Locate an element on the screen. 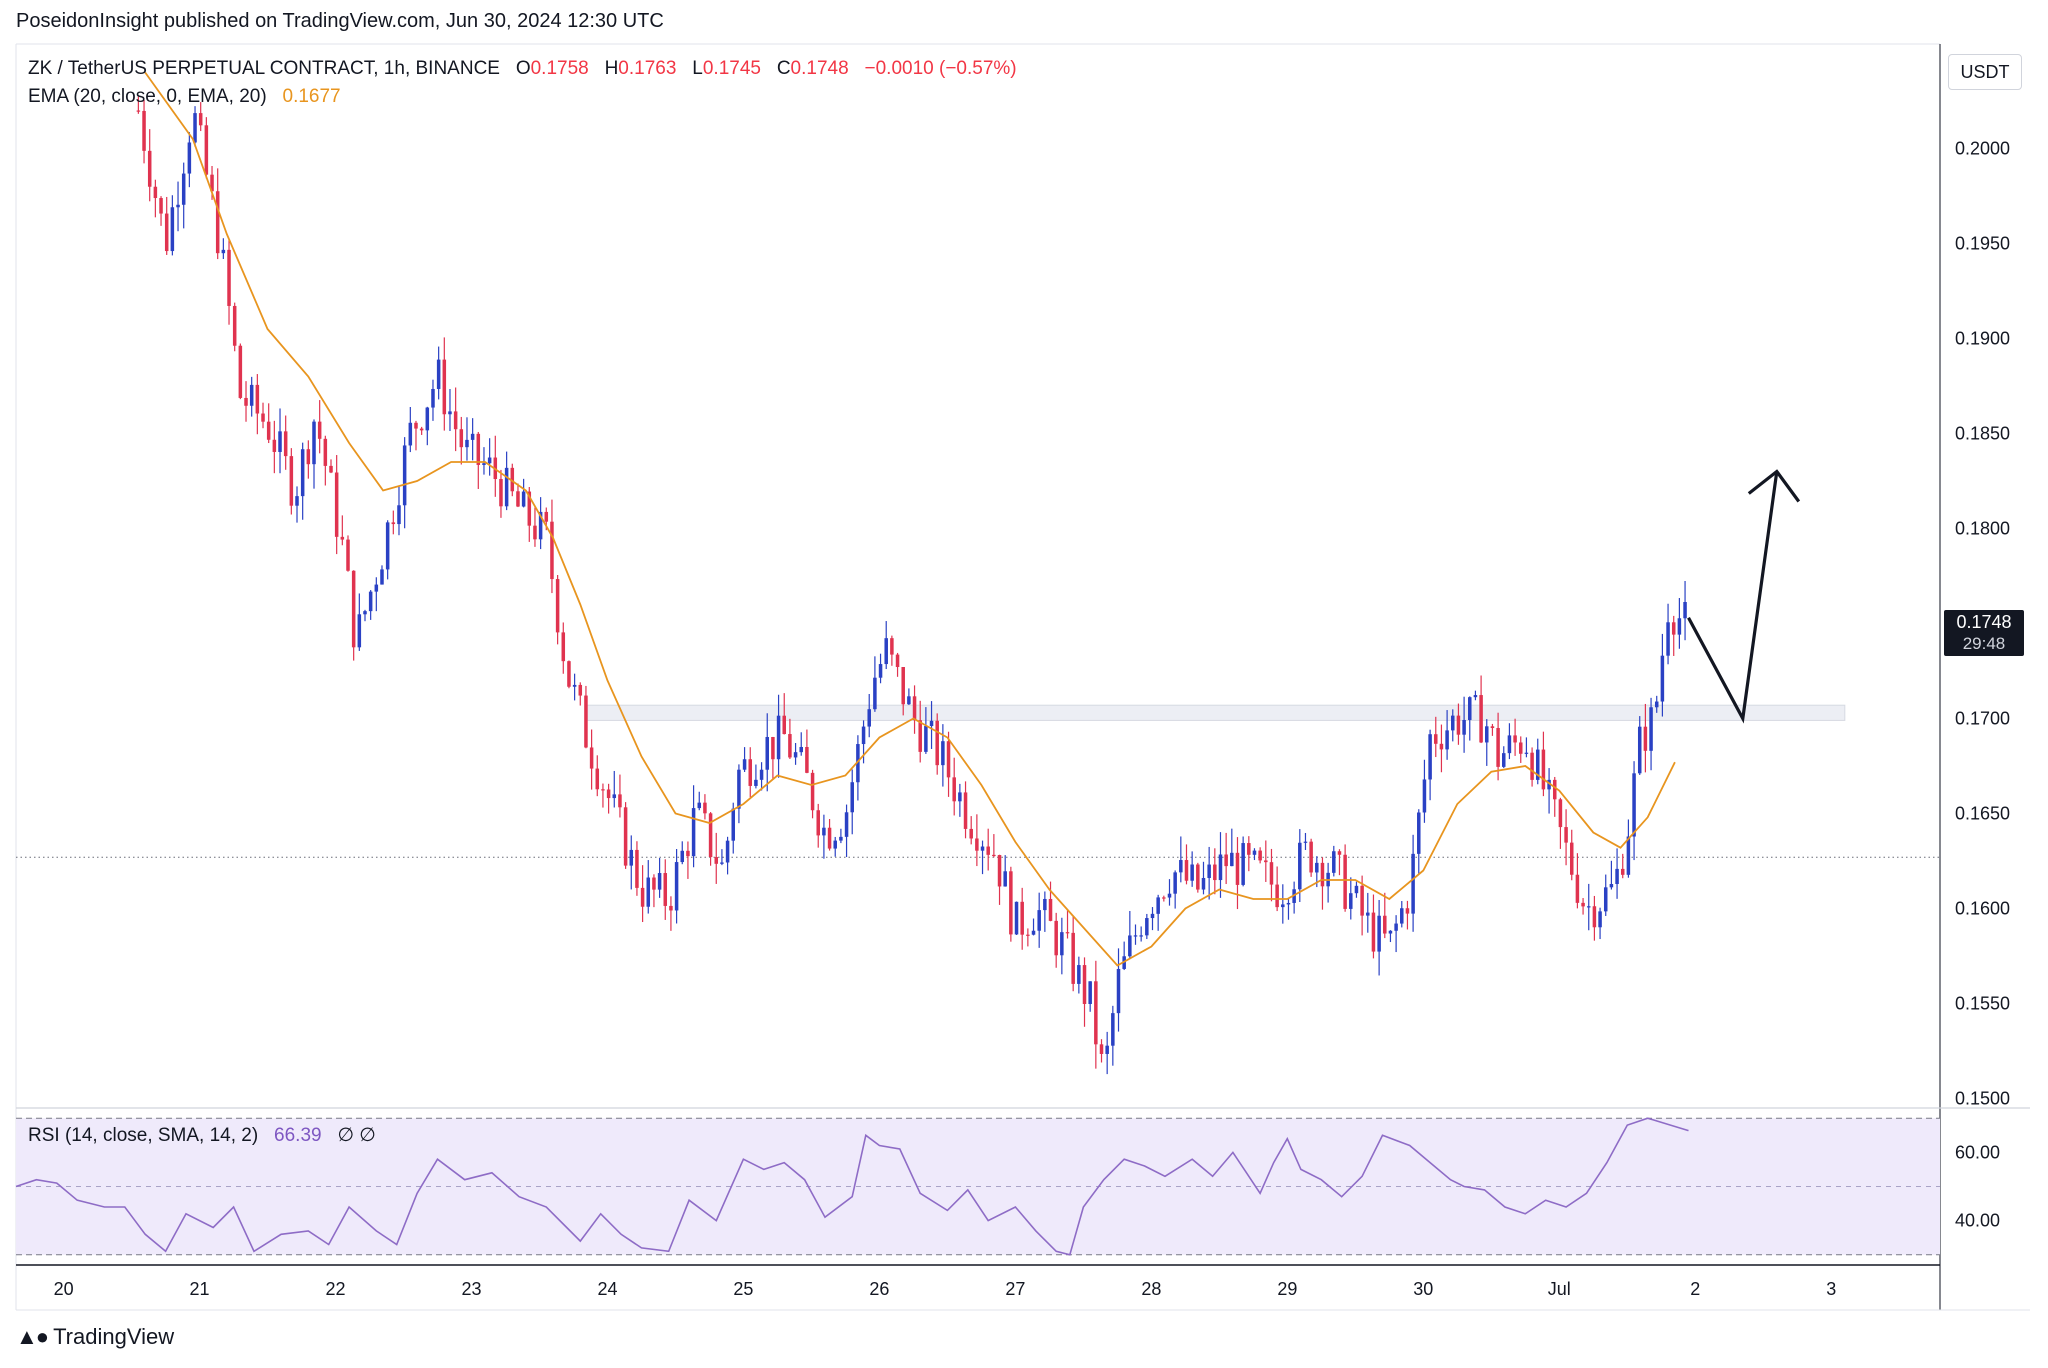  ema-label: EMA (20, close, 0, EMA, 20) is located at coordinates (147, 96).